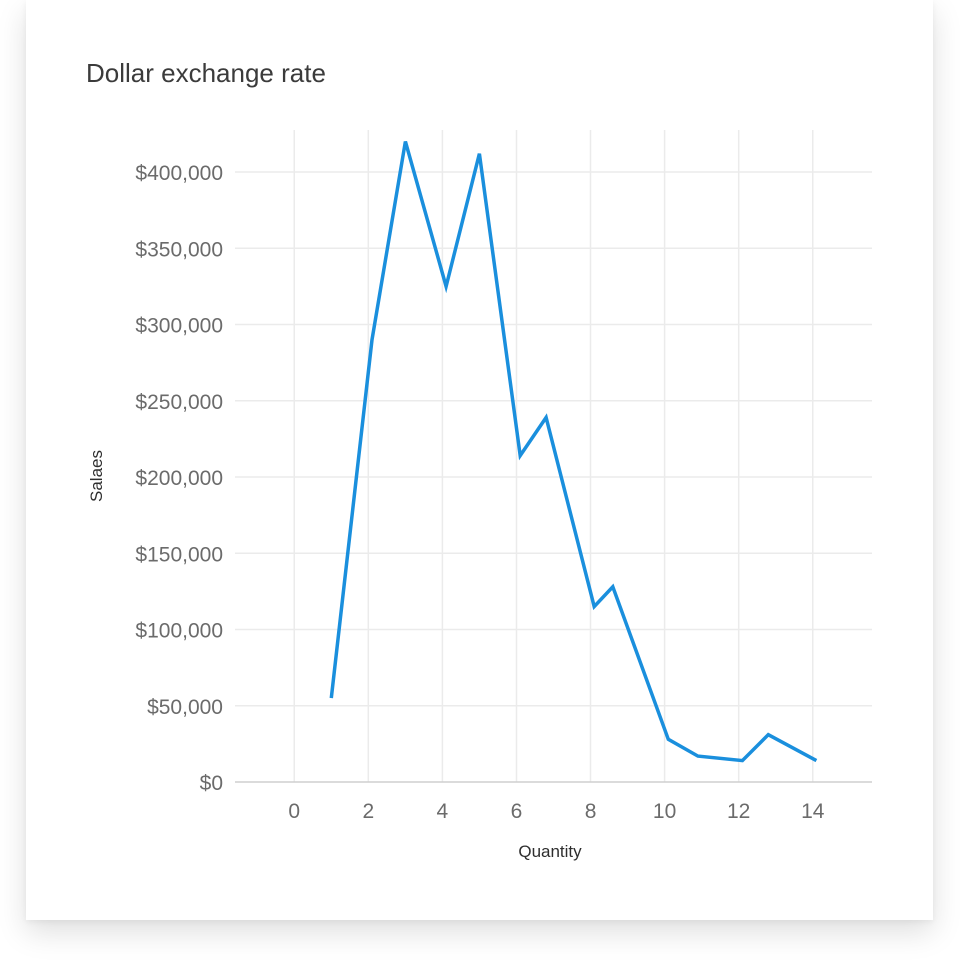 The width and height of the screenshot is (960, 974). Describe the element at coordinates (179, 478) in the screenshot. I see `y-tick-label: $200,000` at that location.